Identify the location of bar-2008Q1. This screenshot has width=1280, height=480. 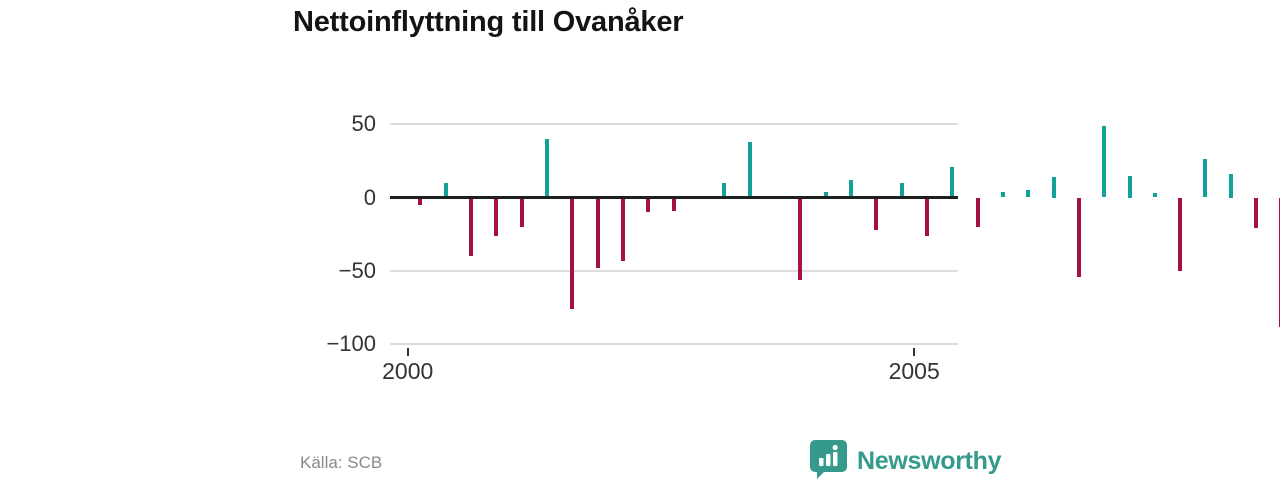
(1230, 186).